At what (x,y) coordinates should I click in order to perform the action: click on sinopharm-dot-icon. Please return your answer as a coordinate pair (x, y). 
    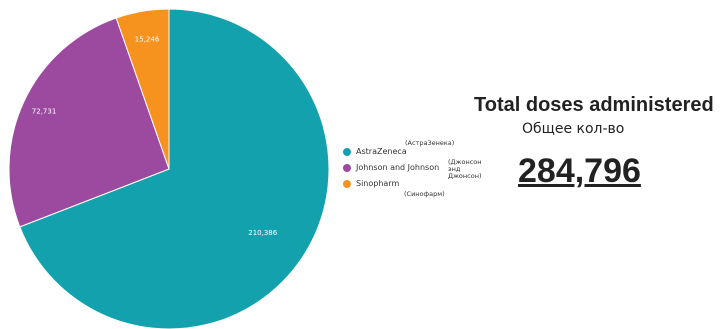
    Looking at the image, I should click on (347, 183).